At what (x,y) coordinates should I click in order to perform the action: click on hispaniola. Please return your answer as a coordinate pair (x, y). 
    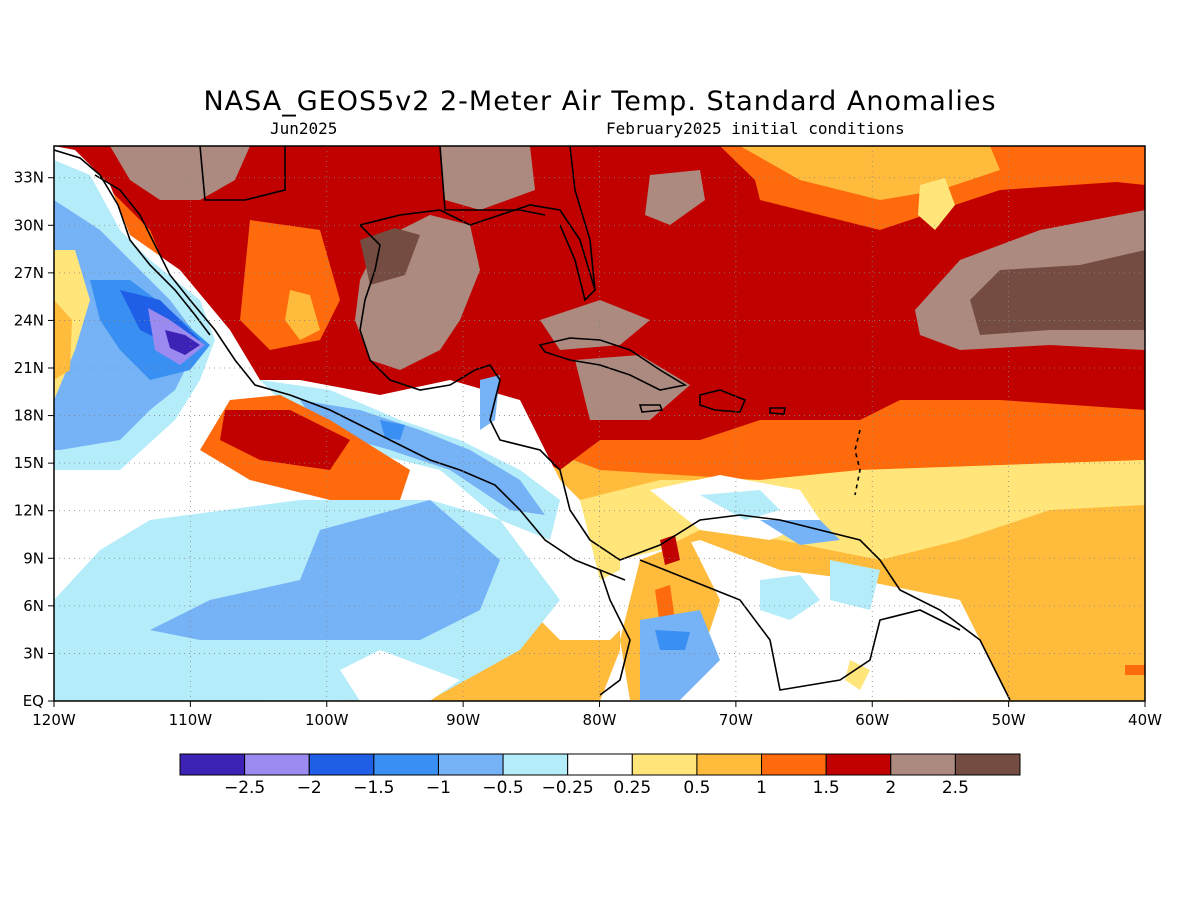
    Looking at the image, I should click on (723, 401).